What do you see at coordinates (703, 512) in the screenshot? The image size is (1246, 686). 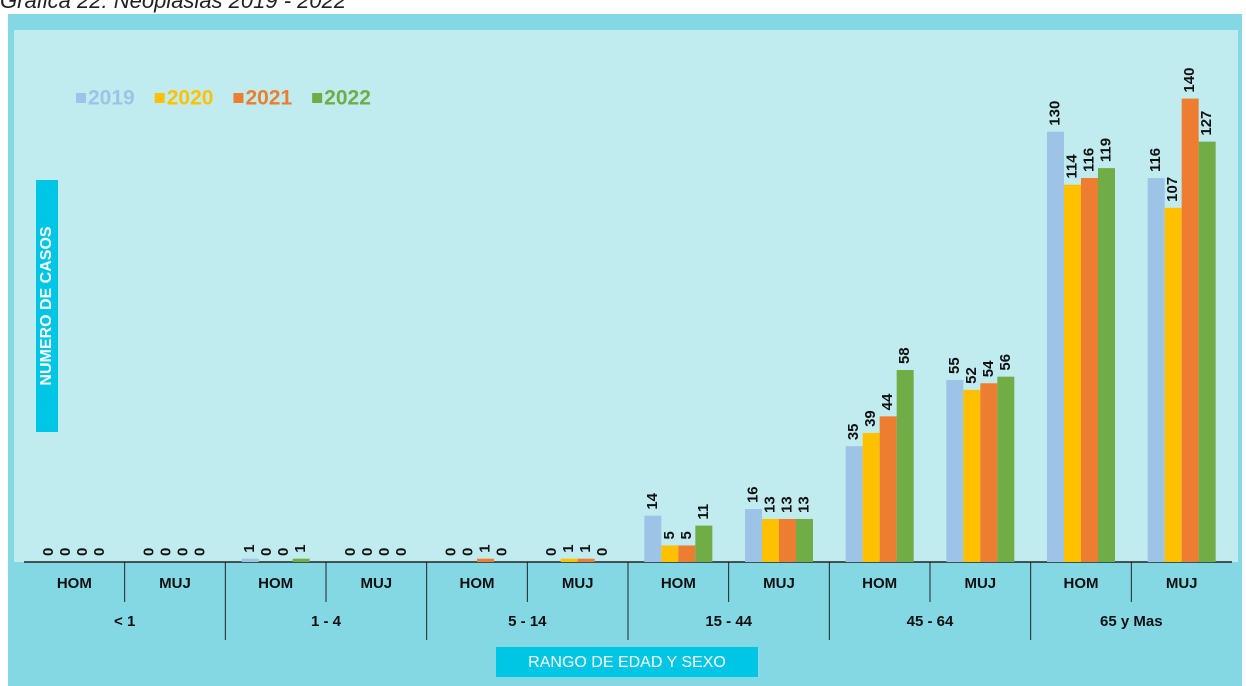 I see `data-label: 11` at bounding box center [703, 512].